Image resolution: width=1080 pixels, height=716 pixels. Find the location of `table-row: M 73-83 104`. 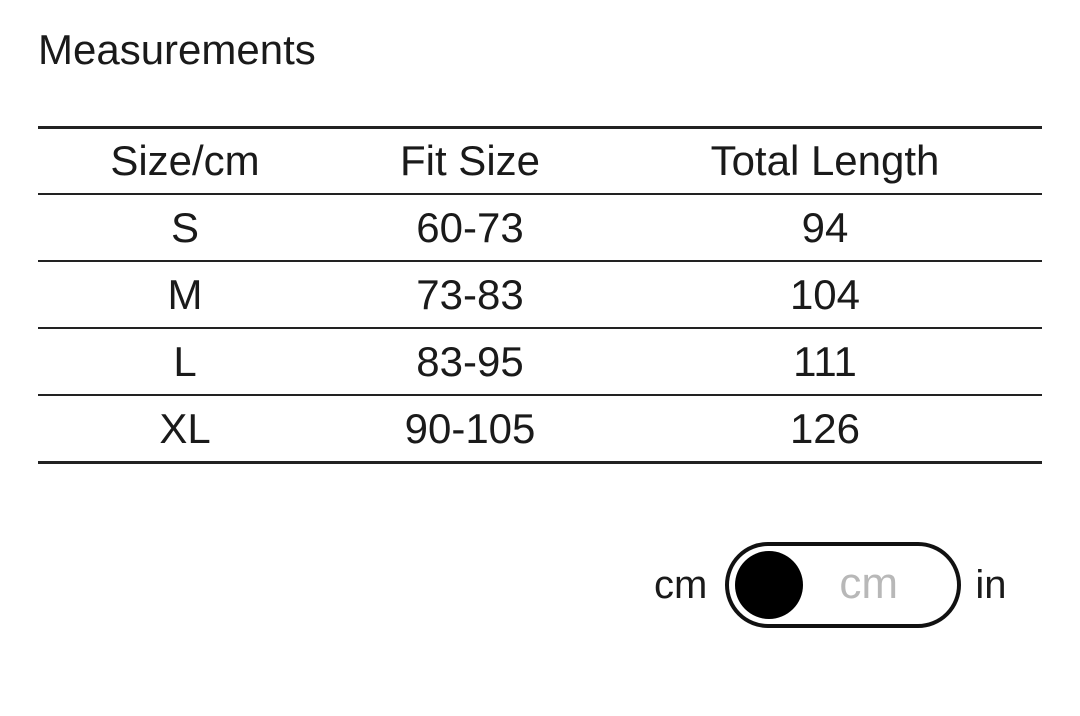

table-row: M 73-83 104 is located at coordinates (540, 295).